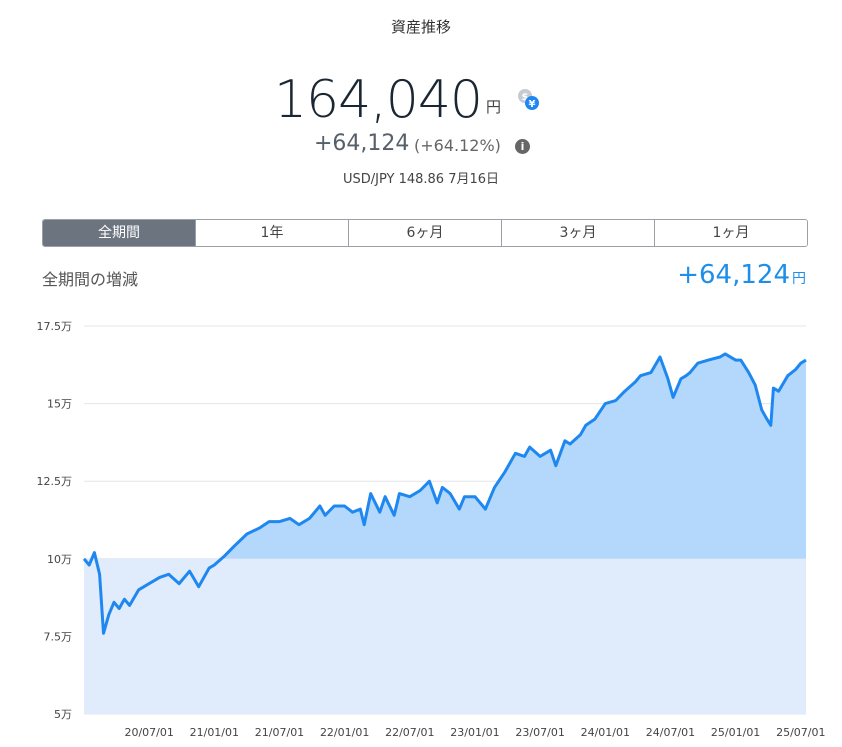 Image resolution: width=842 pixels, height=747 pixels. I want to click on total-change: +64,124, so click(362, 143).